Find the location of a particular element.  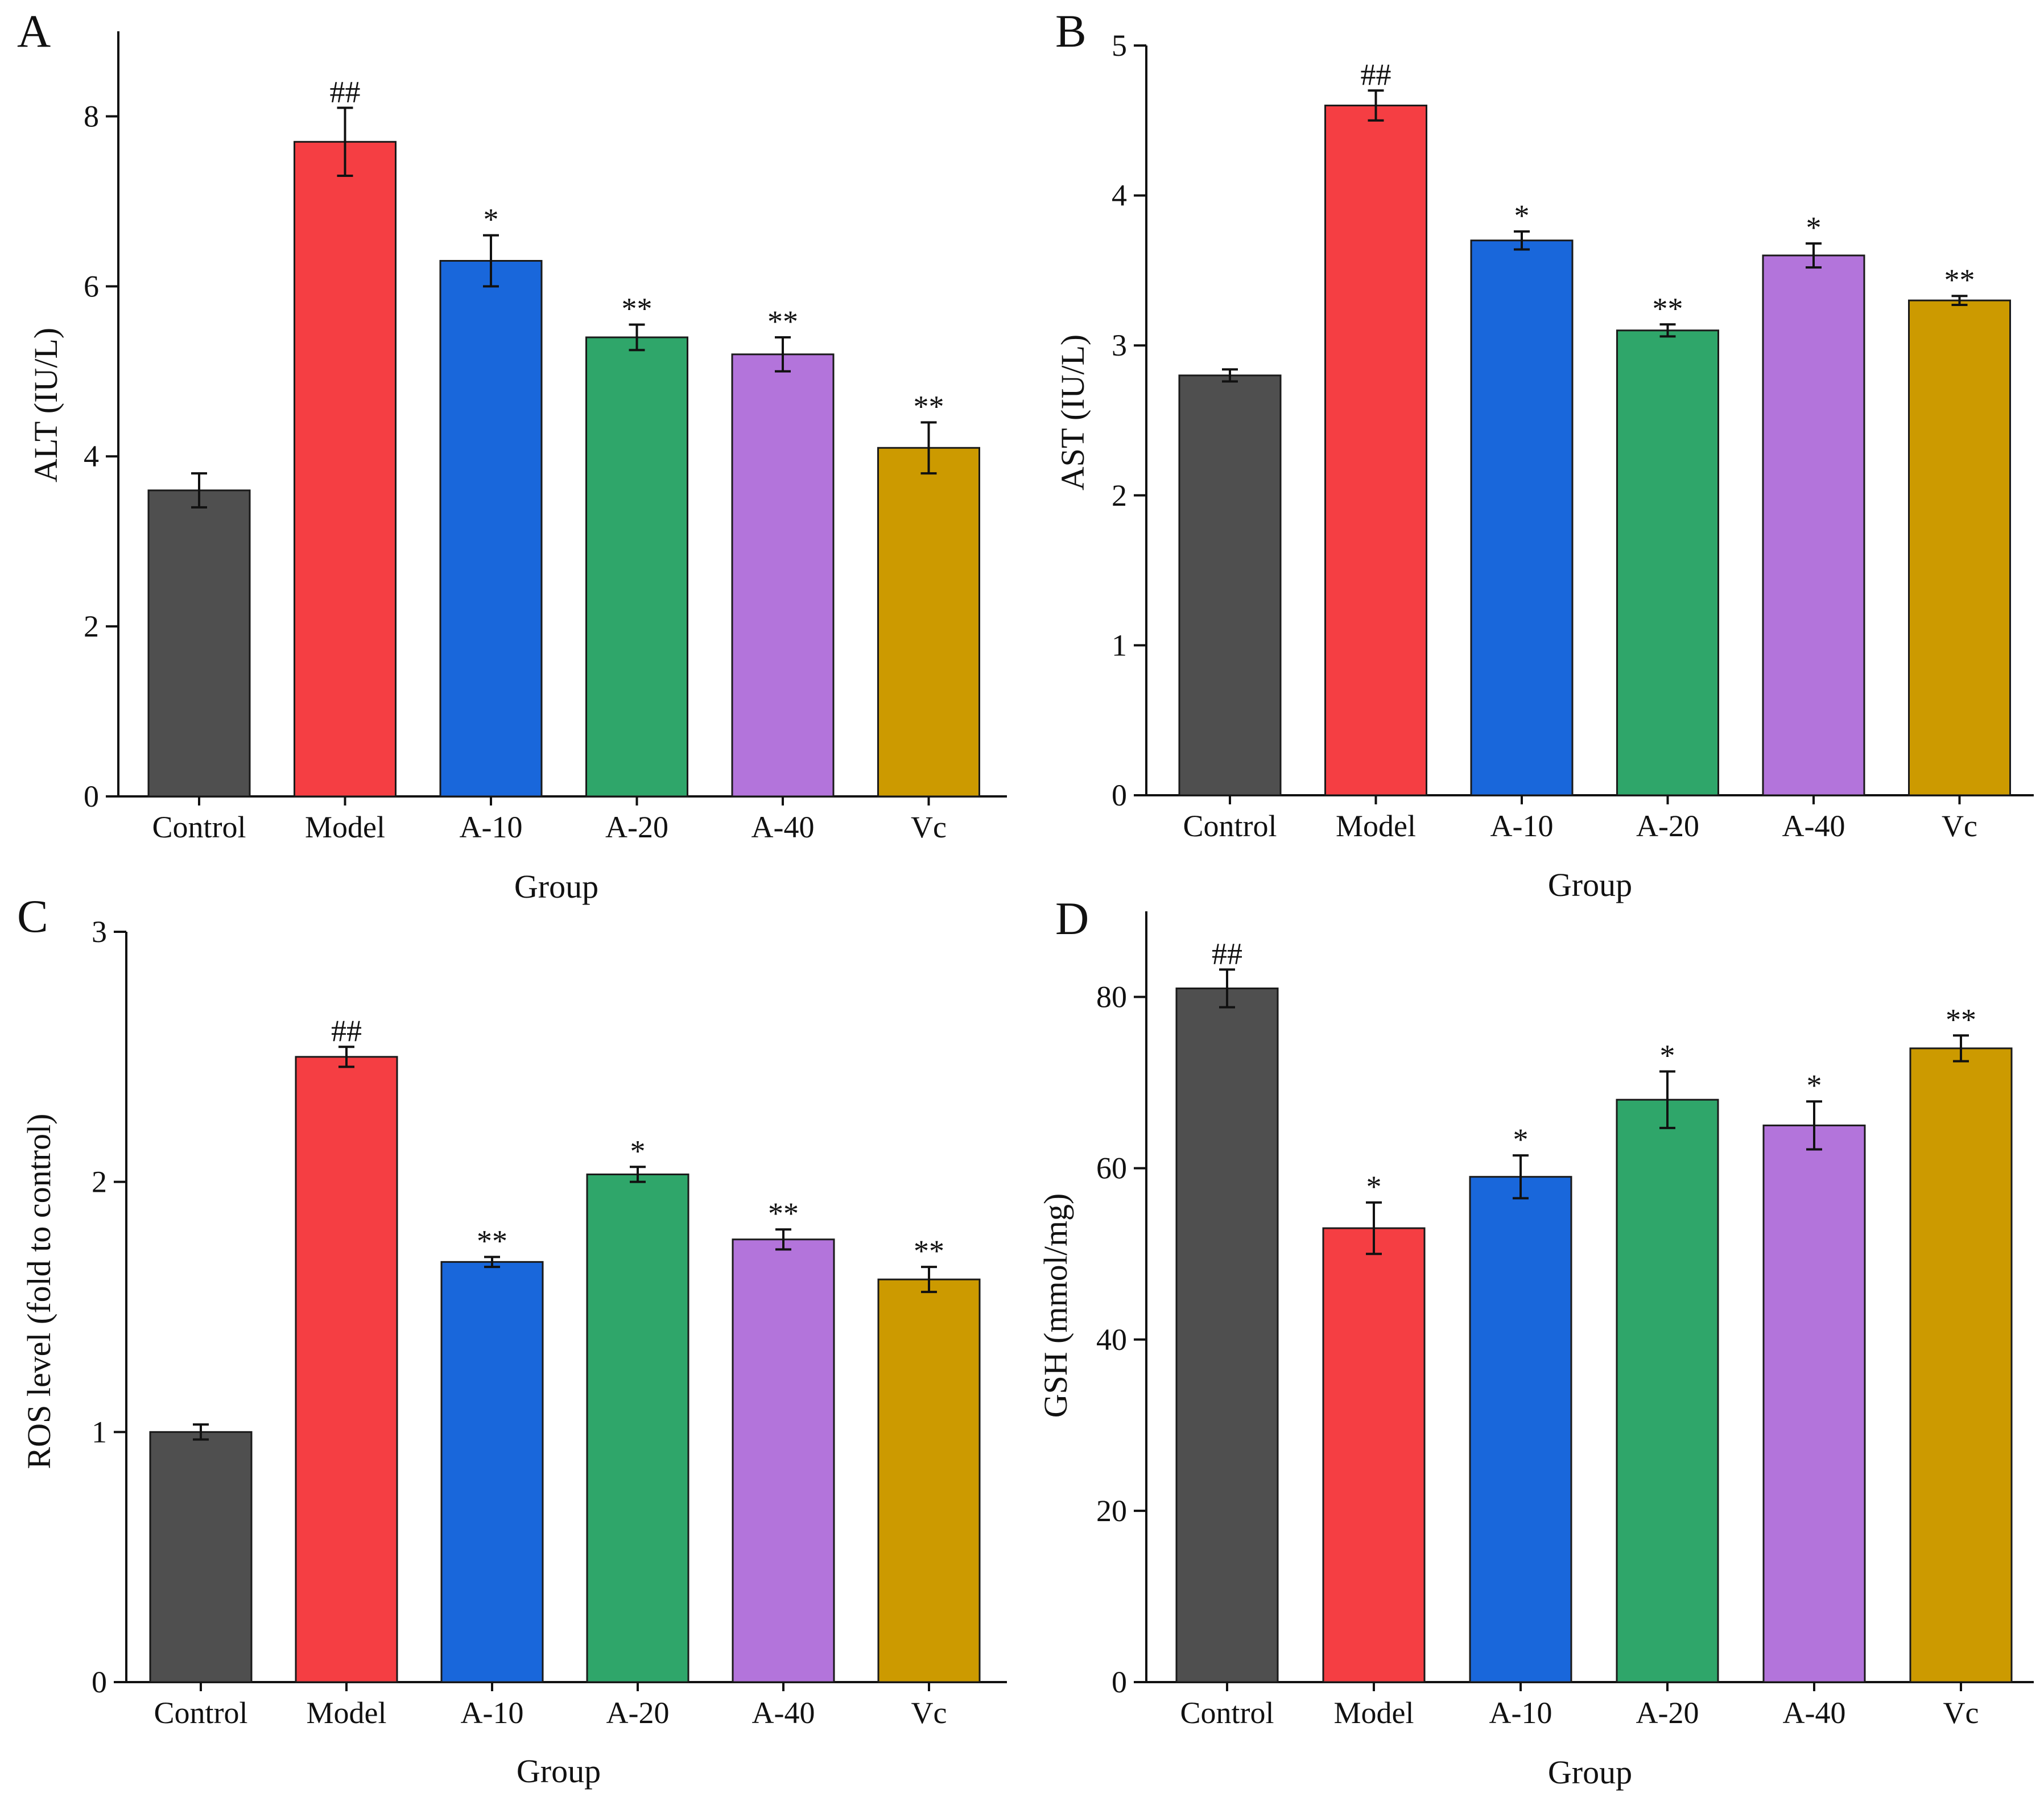

x-tick-label-d-a-10: A-10 is located at coordinates (1520, 1713).